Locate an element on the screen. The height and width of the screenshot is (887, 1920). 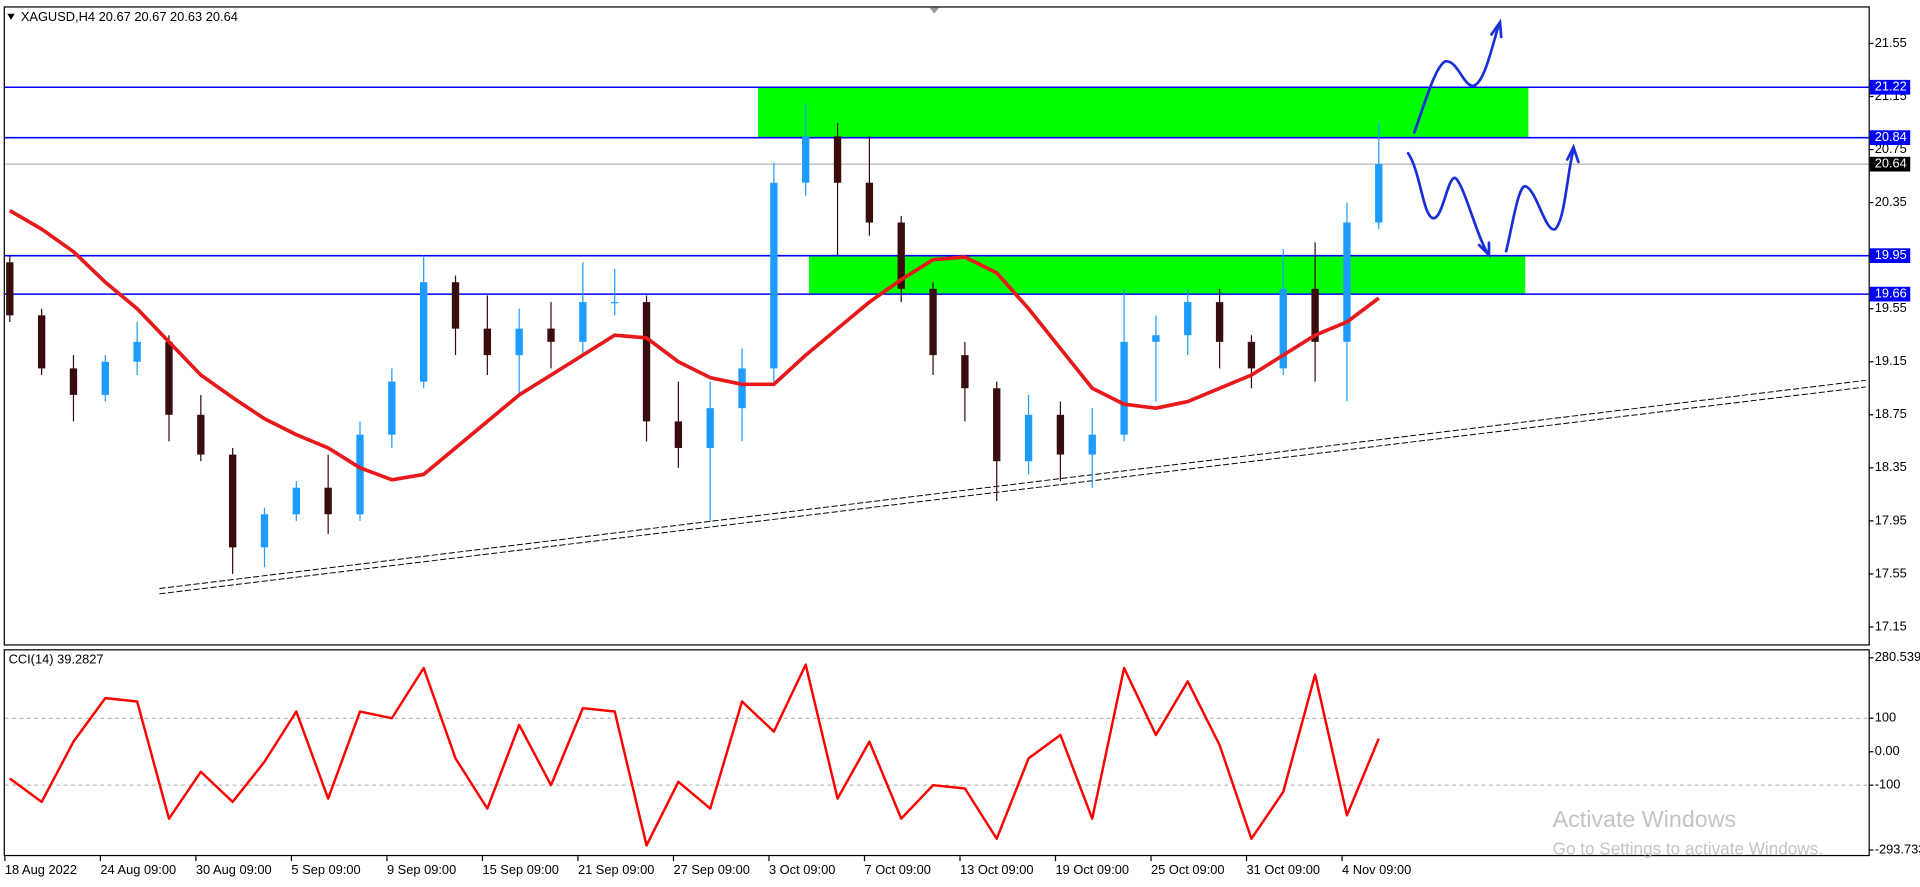
level-label: 19.66 is located at coordinates (1891, 293).